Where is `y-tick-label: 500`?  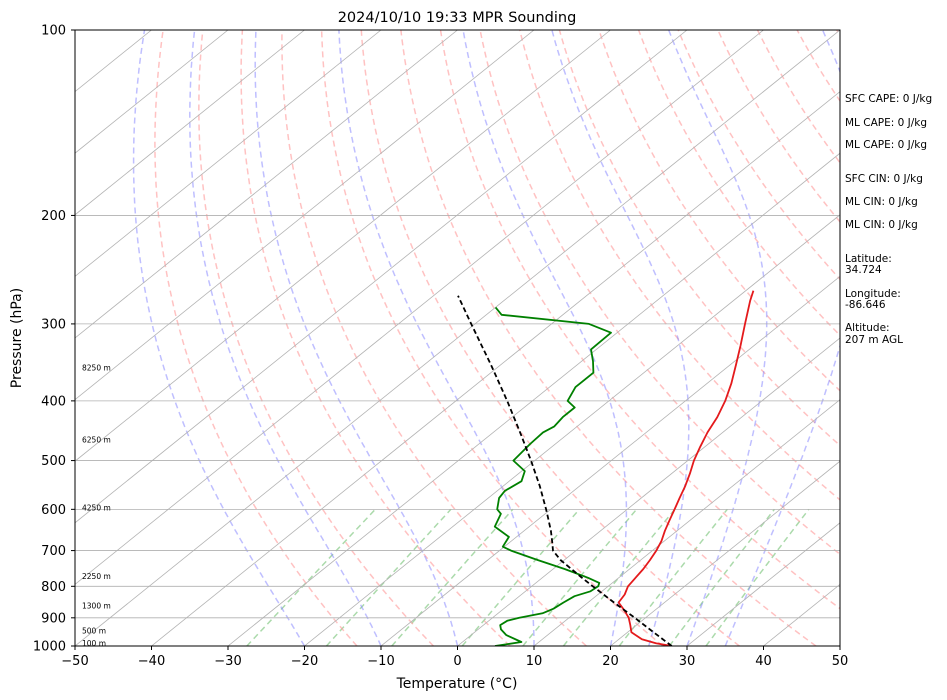
y-tick-label: 500 is located at coordinates (53, 461).